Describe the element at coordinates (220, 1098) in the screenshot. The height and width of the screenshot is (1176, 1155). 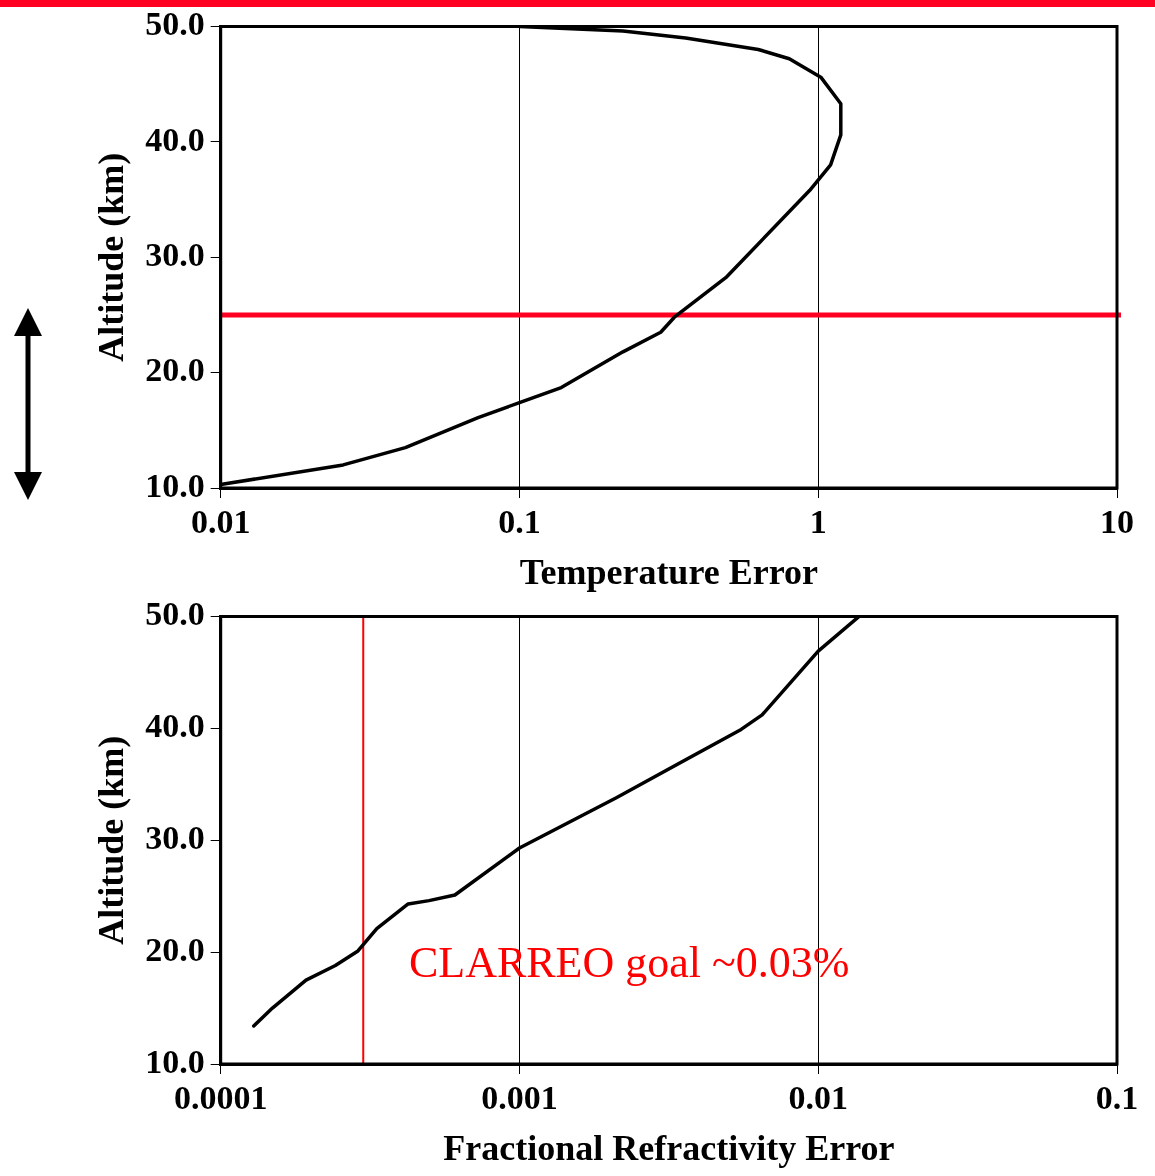
I see `x-tick-label: 0.0001` at that location.